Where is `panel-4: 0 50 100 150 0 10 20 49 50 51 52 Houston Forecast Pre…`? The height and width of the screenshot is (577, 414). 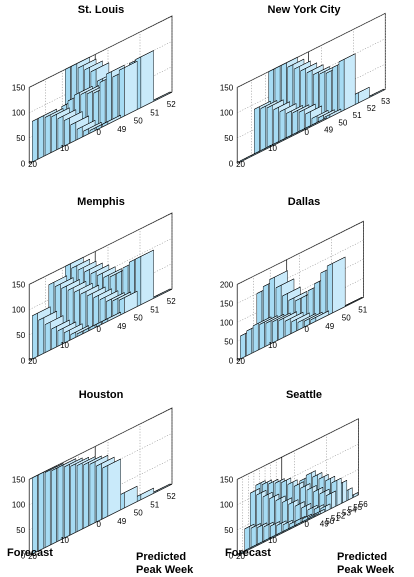
panel-4: 0 50 100 150 0 10 20 49 50 51 52 Houston Forecast Pre… is located at coordinates (100, 482).